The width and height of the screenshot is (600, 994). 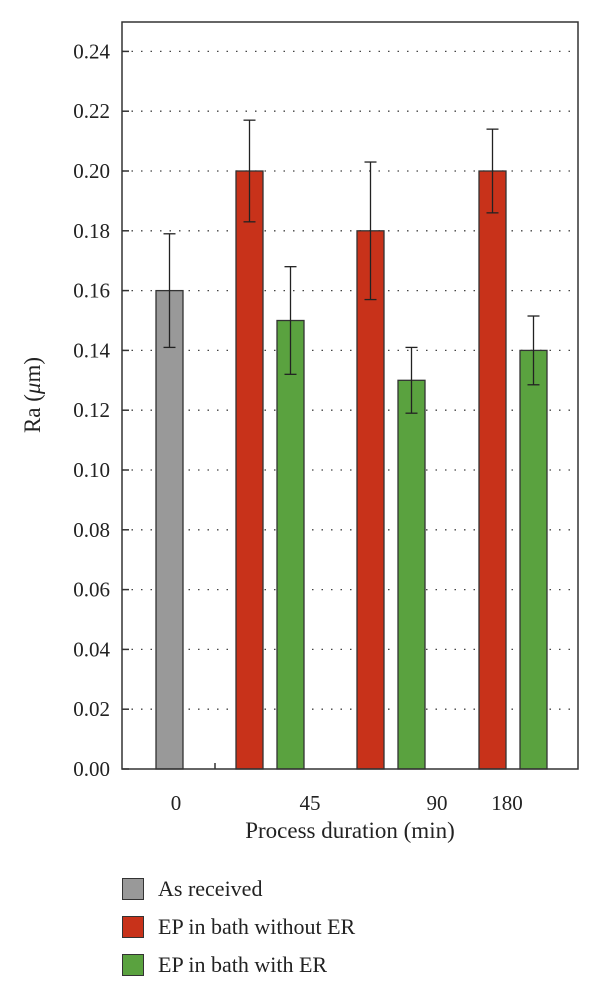 I want to click on legend-label-ep-with-er: EP in bath with ER, so click(x=243, y=964).